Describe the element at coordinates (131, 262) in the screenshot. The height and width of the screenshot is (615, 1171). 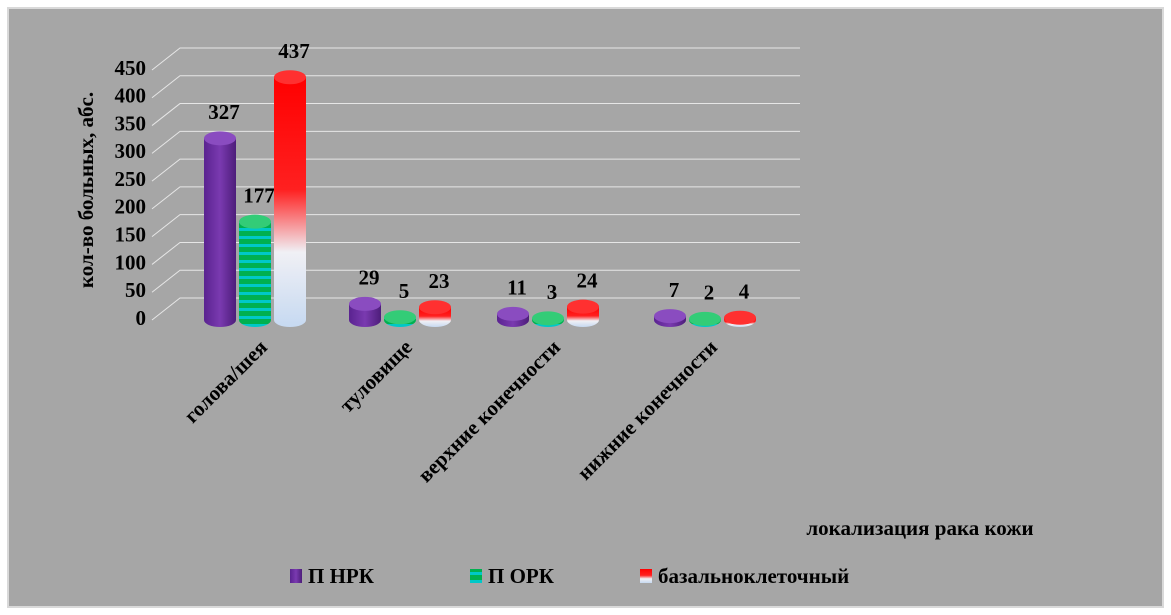
I see `y-tick-label: 100` at that location.